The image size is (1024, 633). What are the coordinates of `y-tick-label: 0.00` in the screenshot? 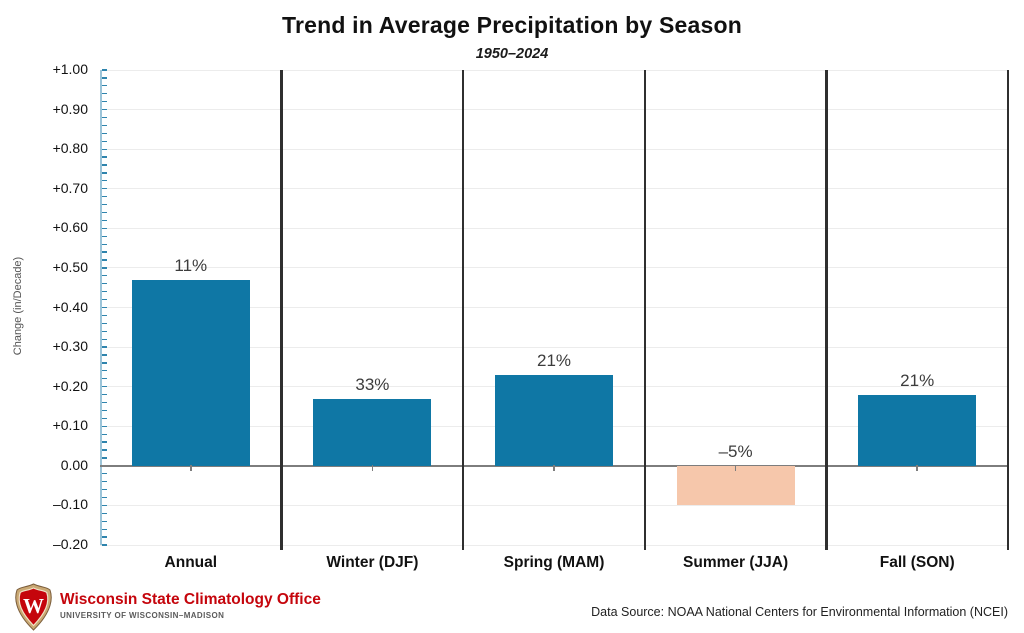 It's located at (74, 464).